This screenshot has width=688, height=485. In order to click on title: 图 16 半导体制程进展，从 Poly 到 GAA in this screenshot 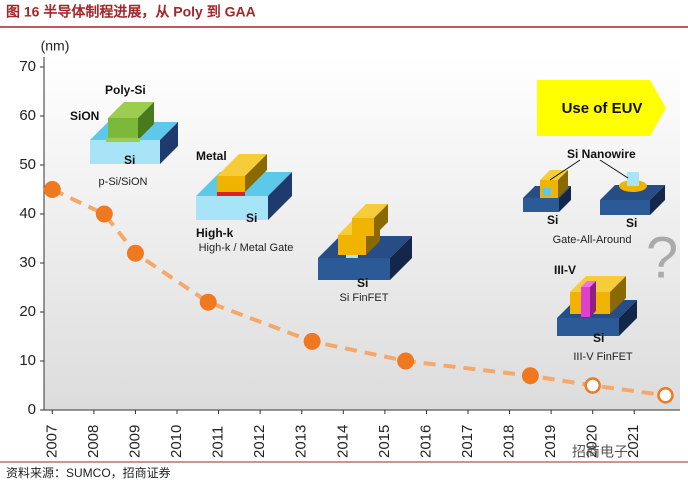, I will do `click(131, 12)`.